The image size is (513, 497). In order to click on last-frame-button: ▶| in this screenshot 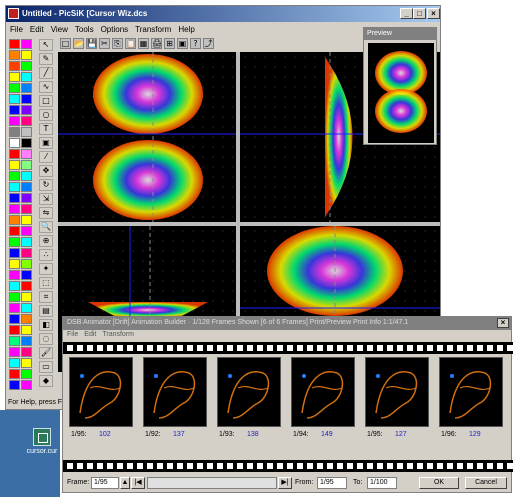, I will do `click(285, 483)`.